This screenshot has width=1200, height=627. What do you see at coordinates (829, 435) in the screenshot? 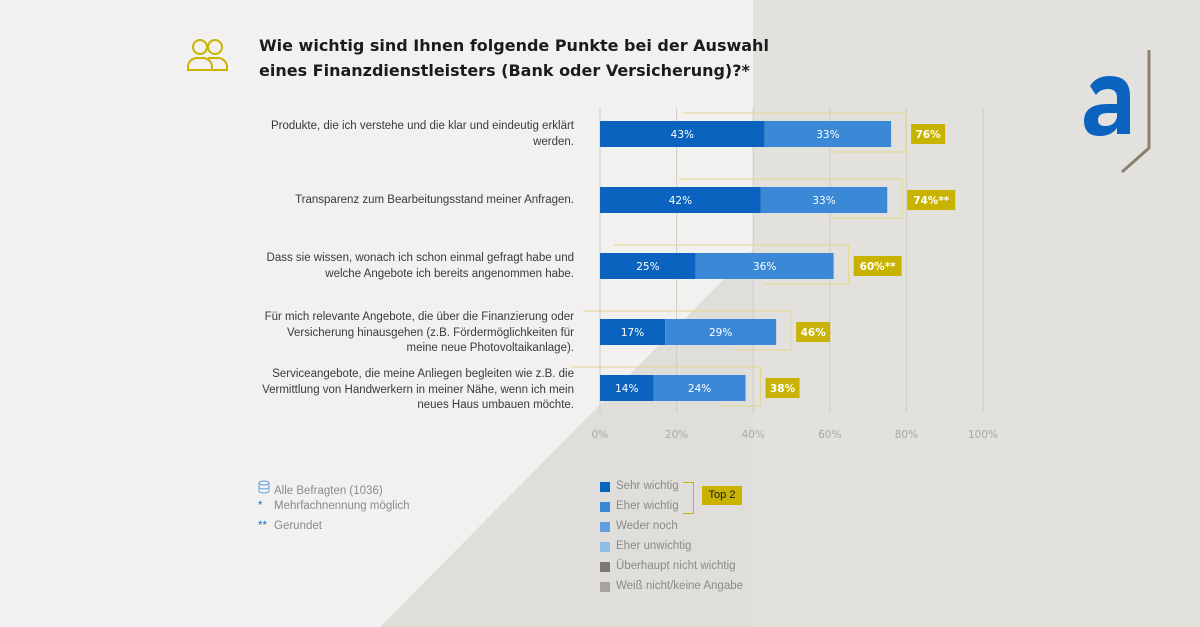
I see `x-tick-label: 60%` at bounding box center [829, 435].